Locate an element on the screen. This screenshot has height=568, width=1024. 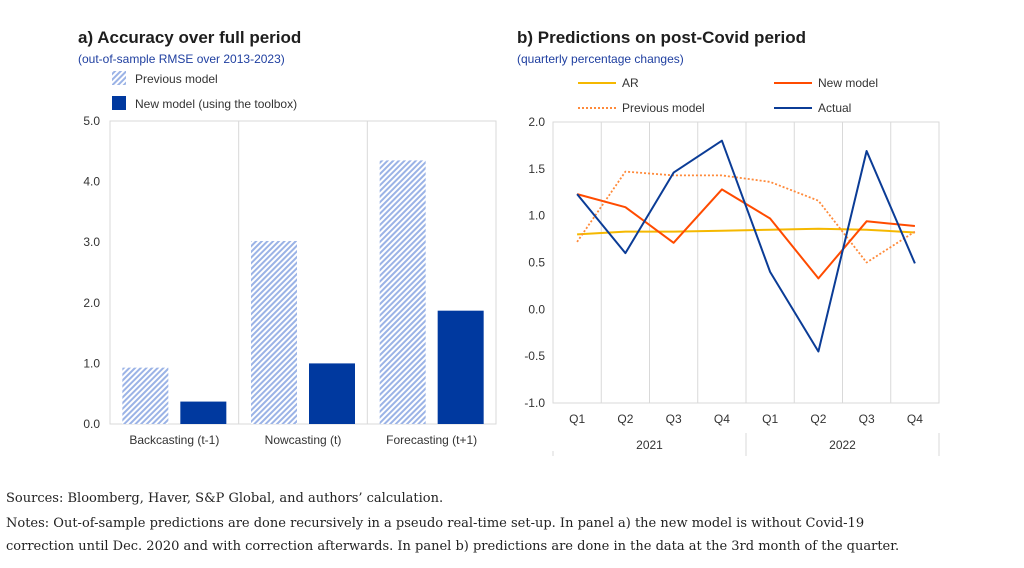
y-tick-label-a: 5.0 is located at coordinates (91, 121).